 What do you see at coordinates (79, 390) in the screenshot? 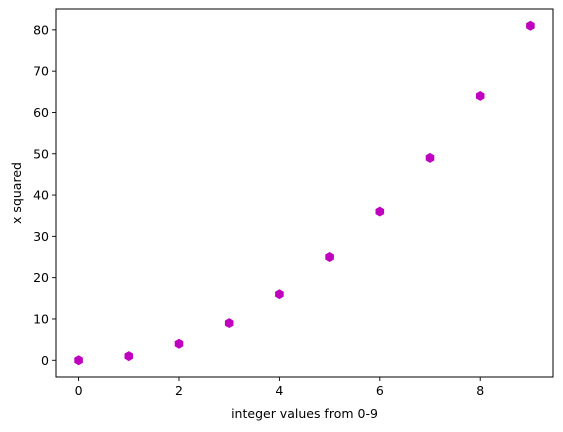
I see `x-tick-label: 0` at bounding box center [79, 390].